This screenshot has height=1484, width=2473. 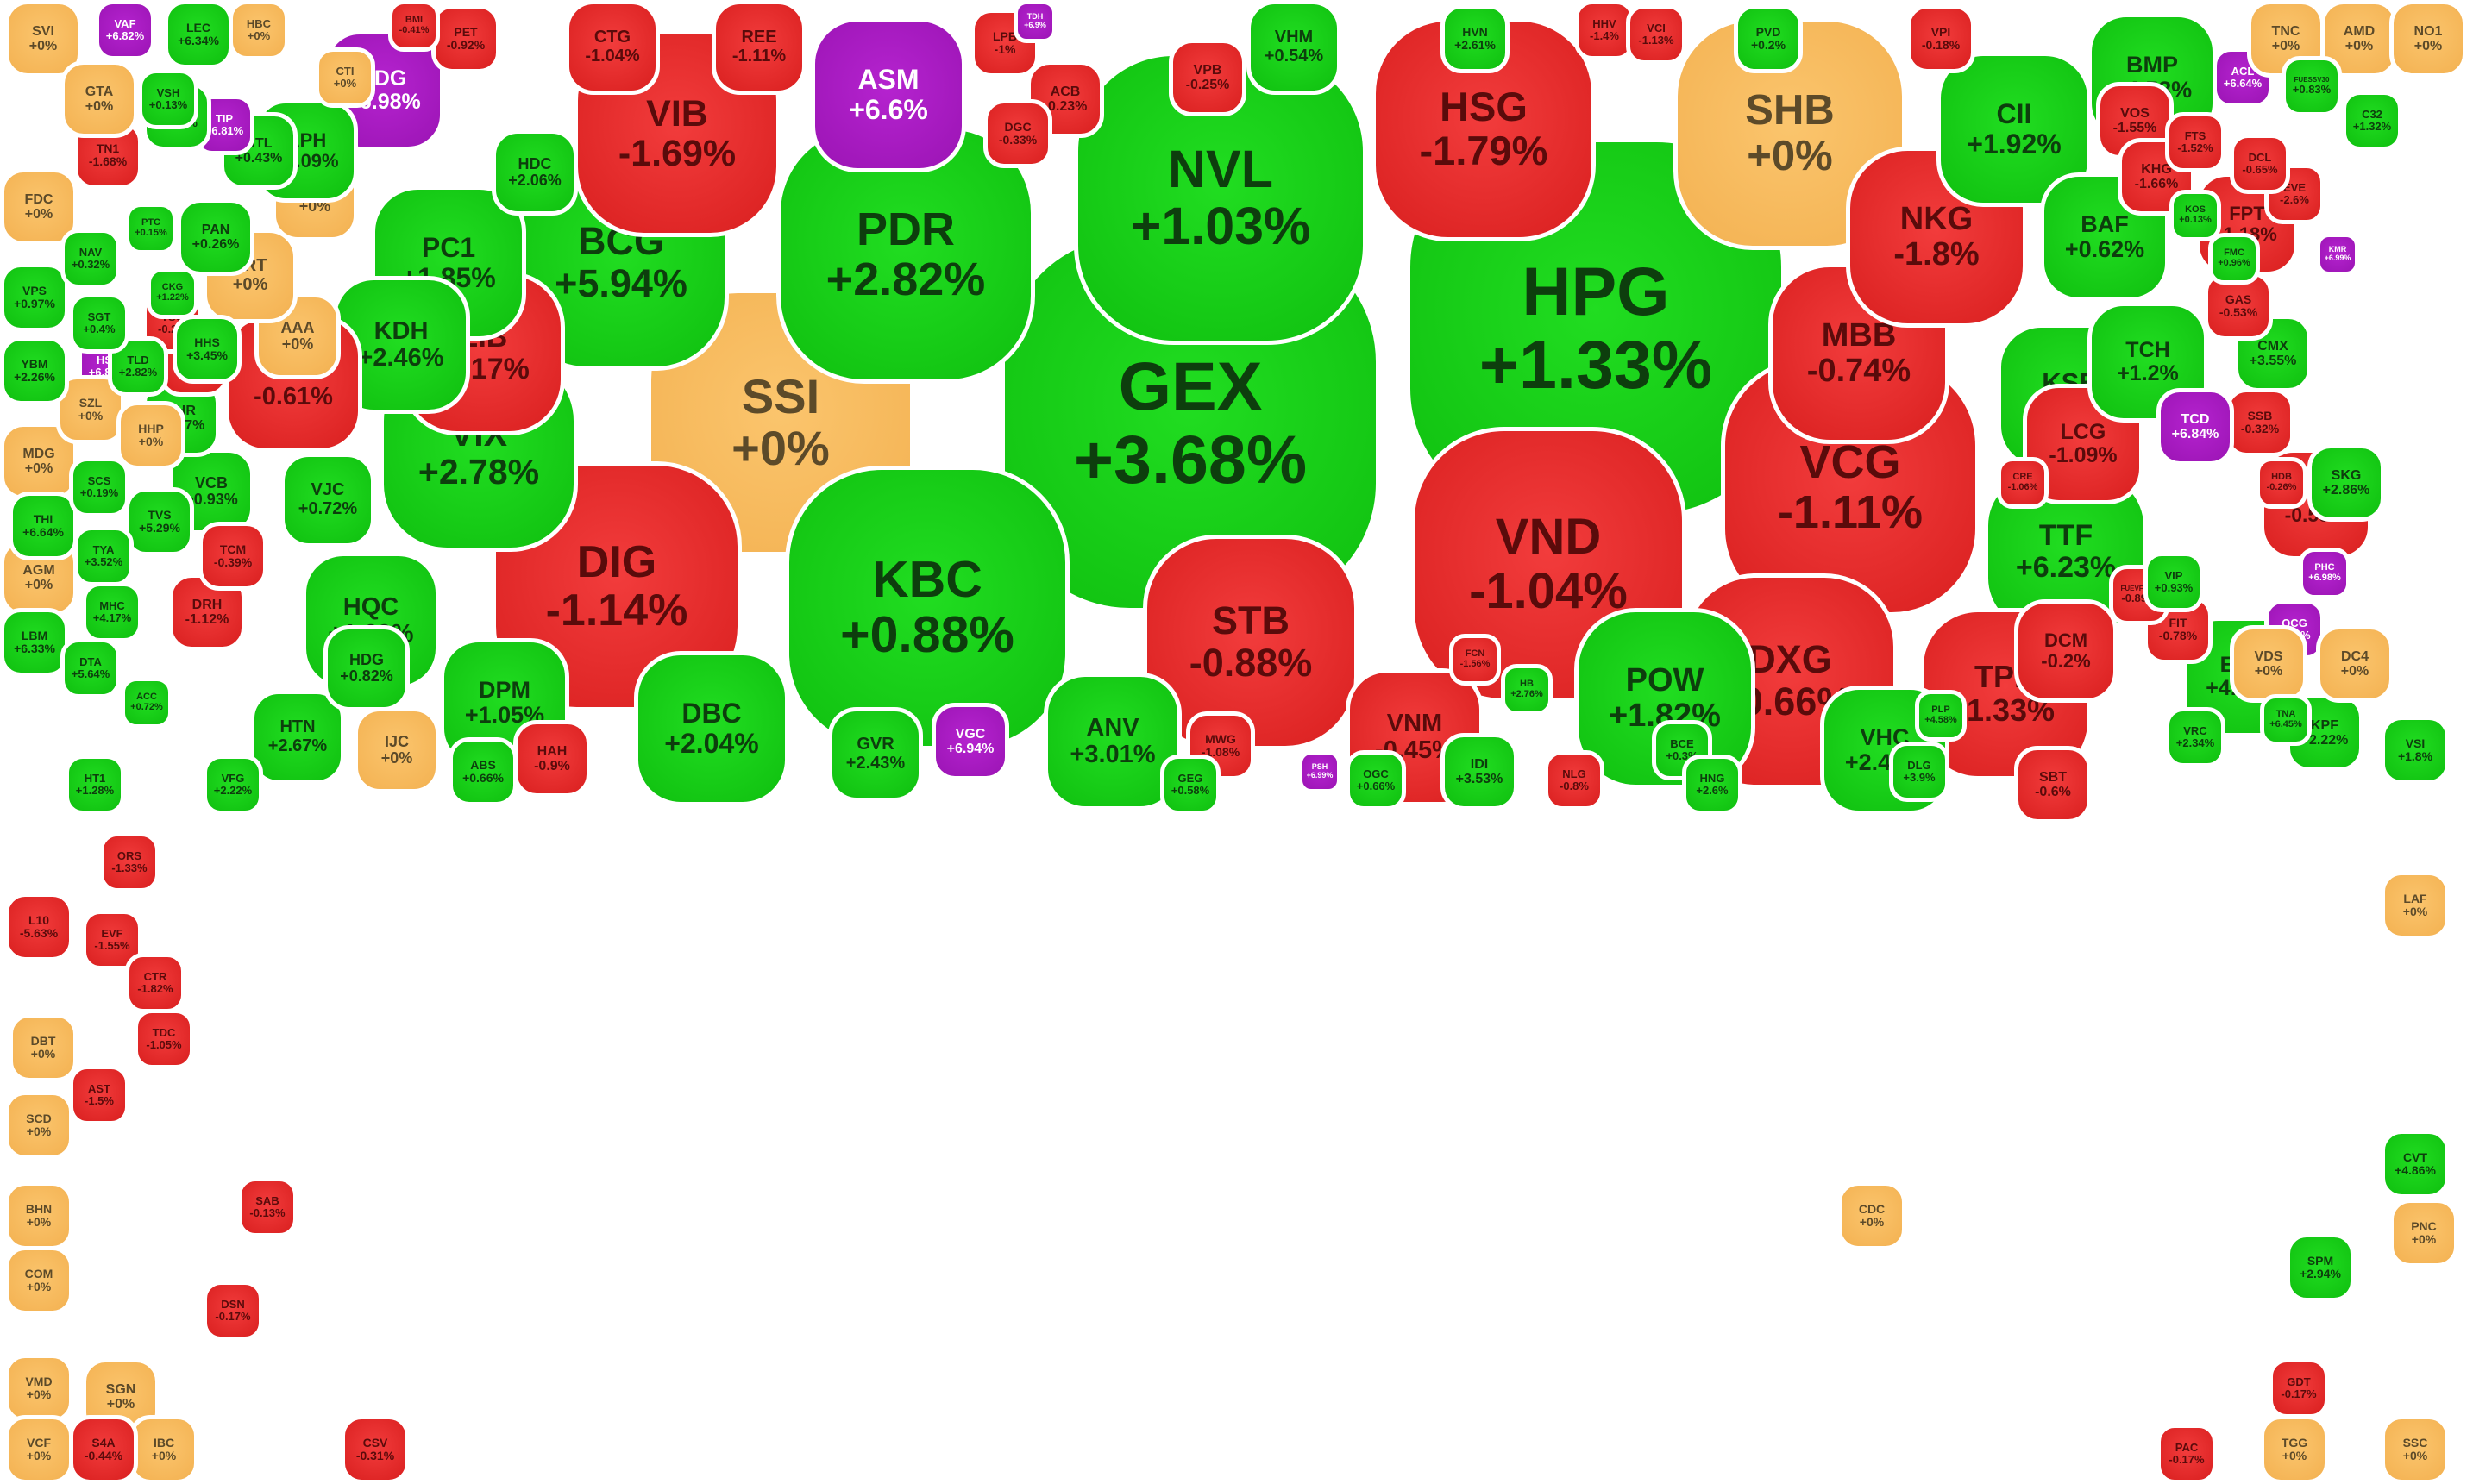 What do you see at coordinates (151, 435) in the screenshot?
I see `stock-tile-hhp: HHP +0%` at bounding box center [151, 435].